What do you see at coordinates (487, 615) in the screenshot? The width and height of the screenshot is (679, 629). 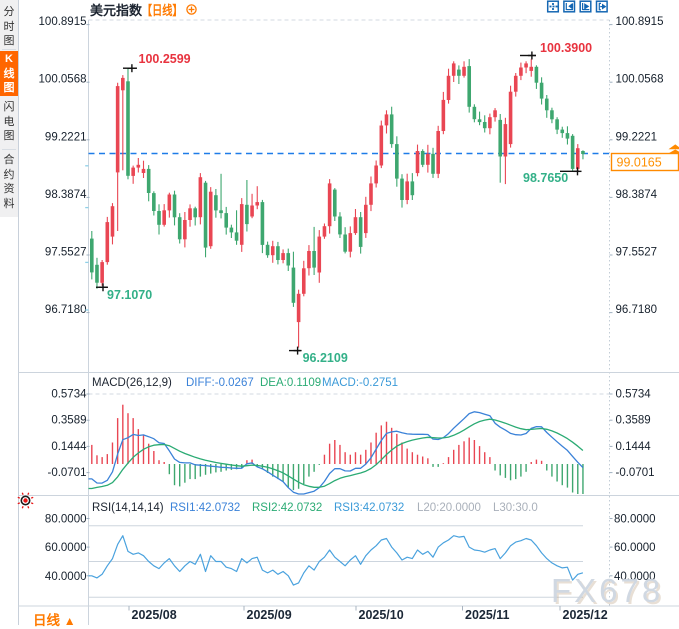 I see `svg-text: 2025/11` at bounding box center [487, 615].